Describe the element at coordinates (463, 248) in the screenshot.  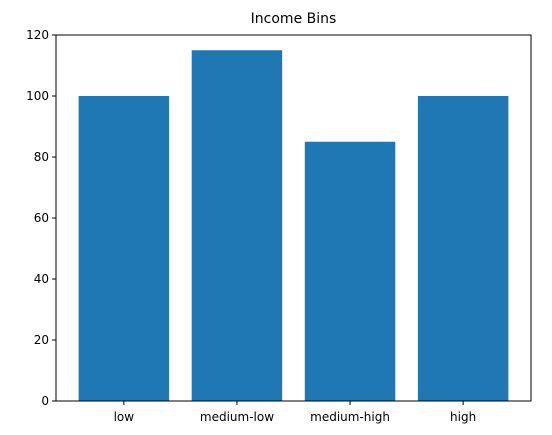
I see `bar-high` at that location.